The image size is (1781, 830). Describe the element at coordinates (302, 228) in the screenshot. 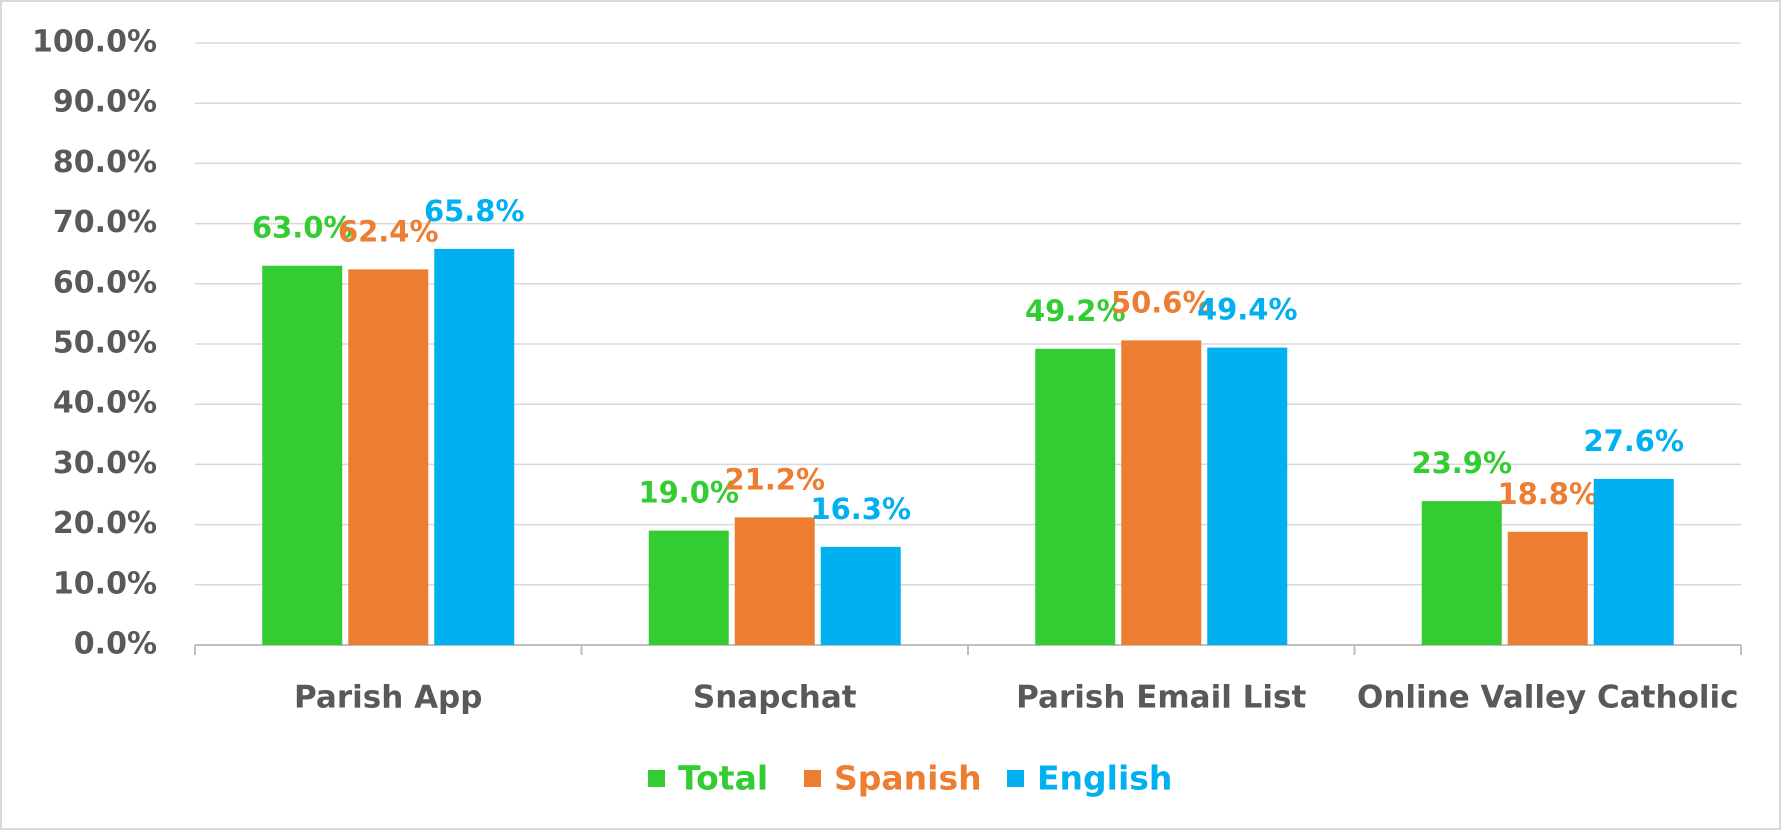

I see `data-label: 63.0%` at that location.